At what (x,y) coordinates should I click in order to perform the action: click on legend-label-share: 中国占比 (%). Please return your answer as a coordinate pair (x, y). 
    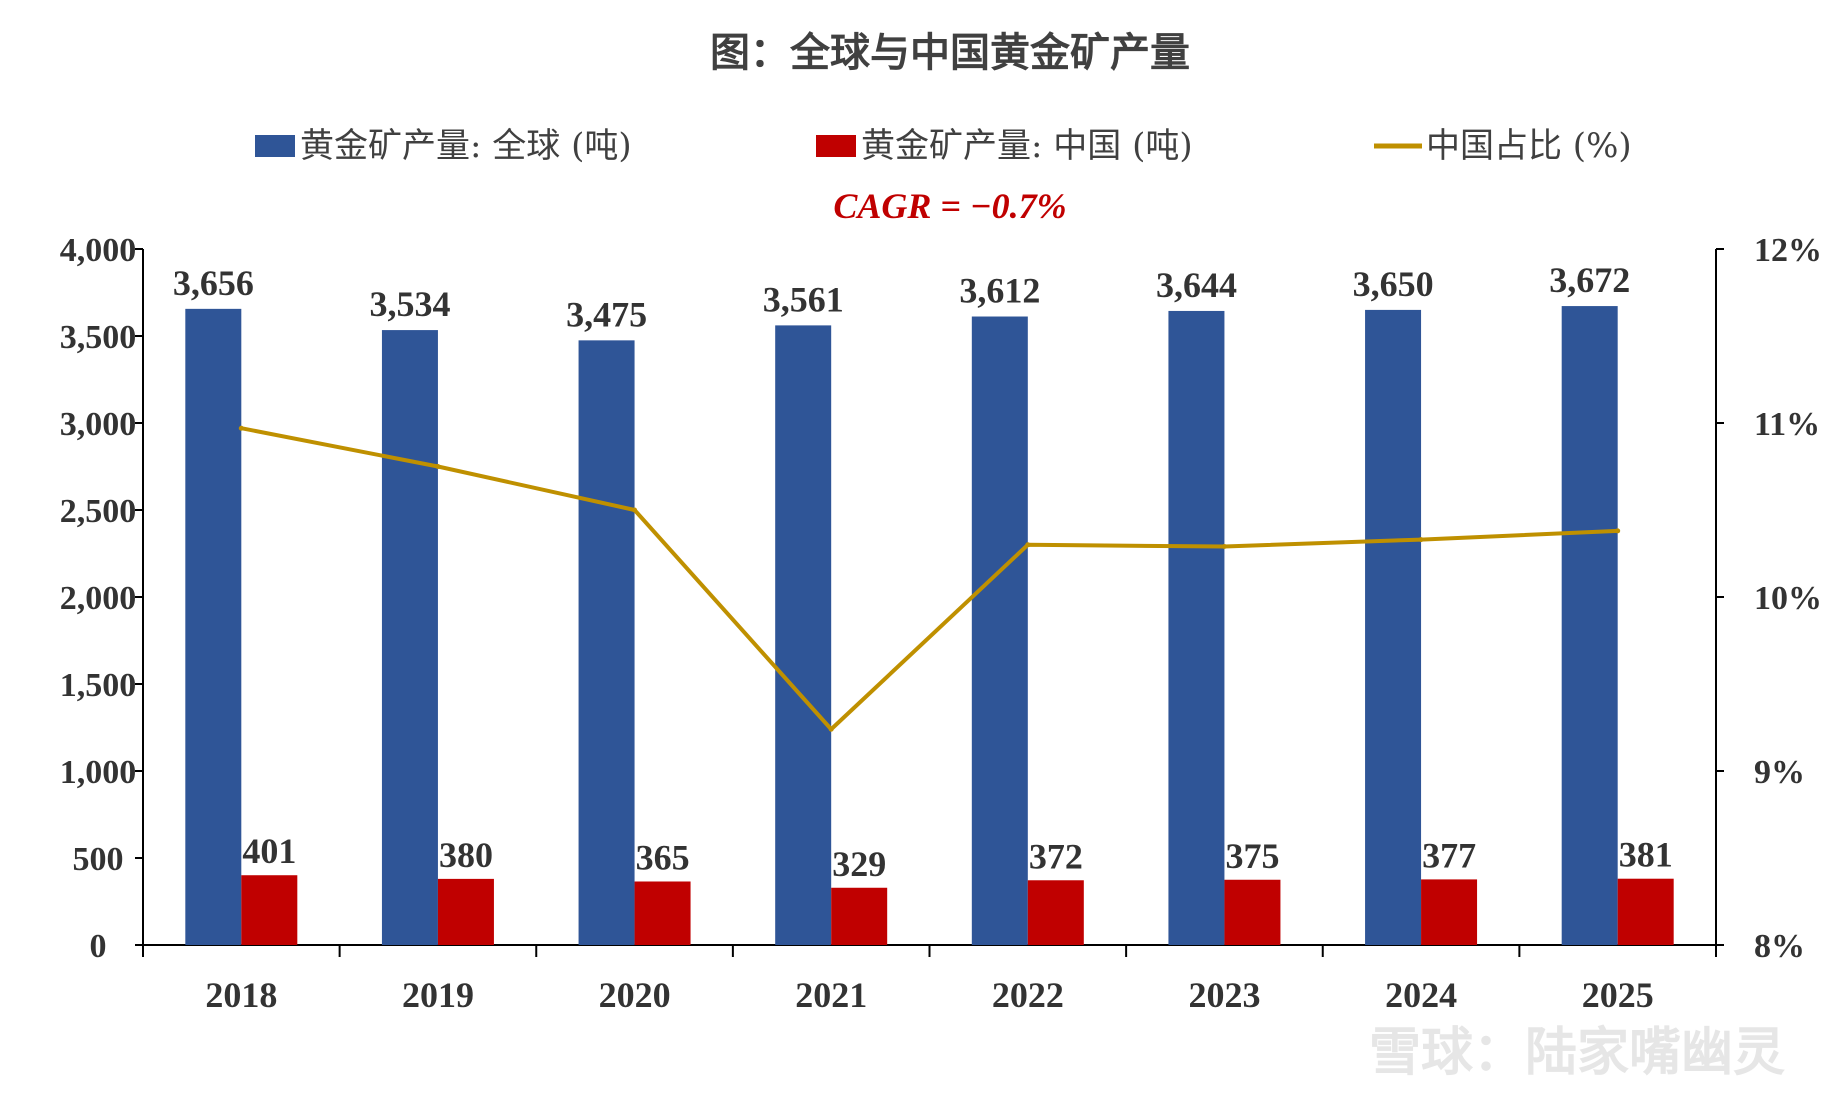
    Looking at the image, I should click on (1529, 146).